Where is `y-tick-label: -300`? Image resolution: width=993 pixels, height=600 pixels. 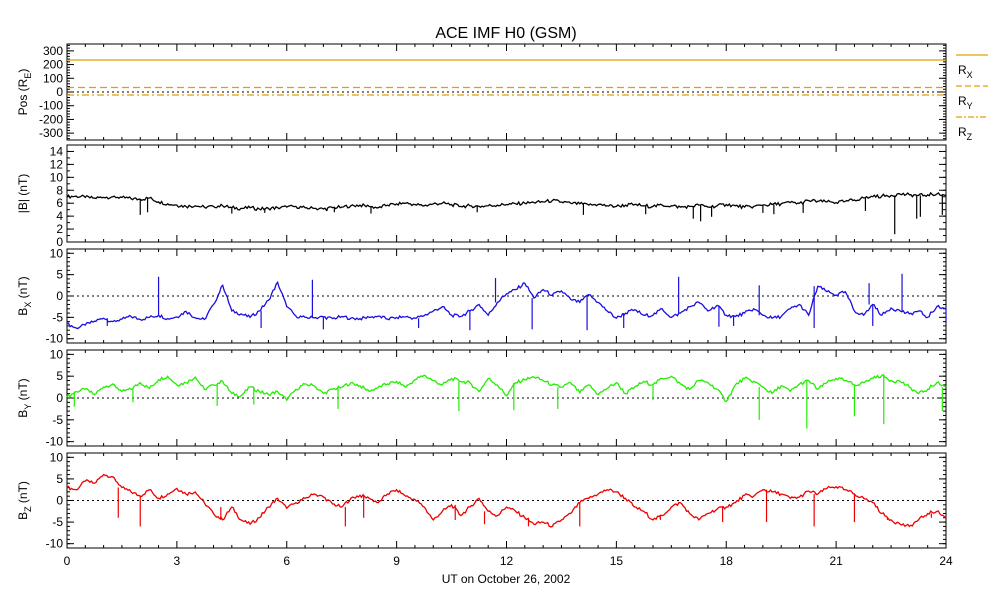 y-tick-label: -300 is located at coordinates (51, 133).